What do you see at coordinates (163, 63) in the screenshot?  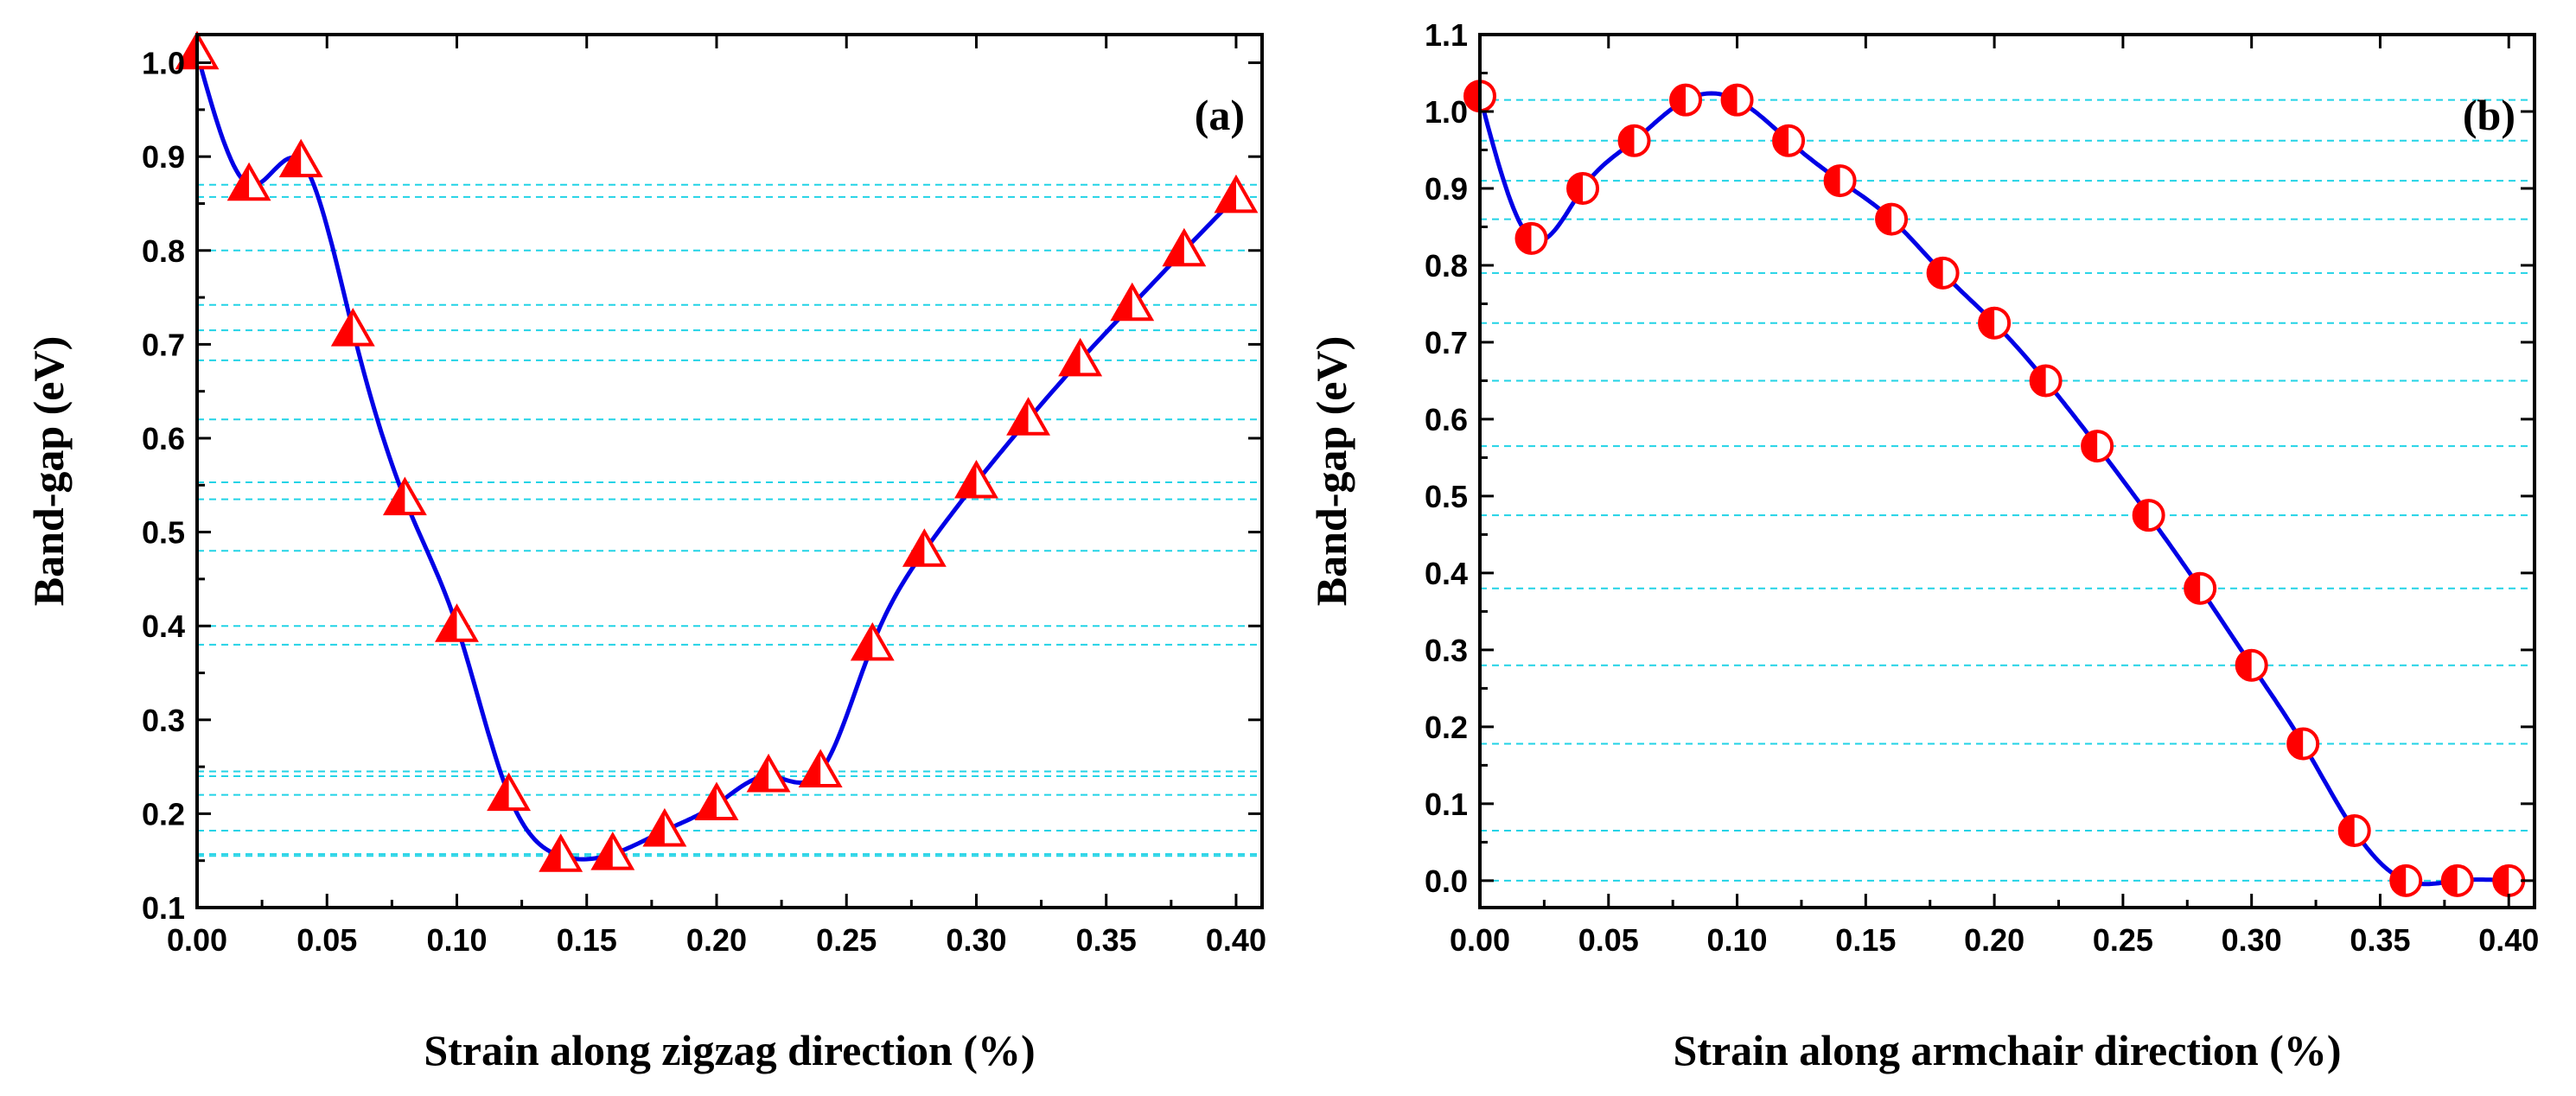 I see `panel-a-y-tick-label: 1.0` at bounding box center [163, 63].